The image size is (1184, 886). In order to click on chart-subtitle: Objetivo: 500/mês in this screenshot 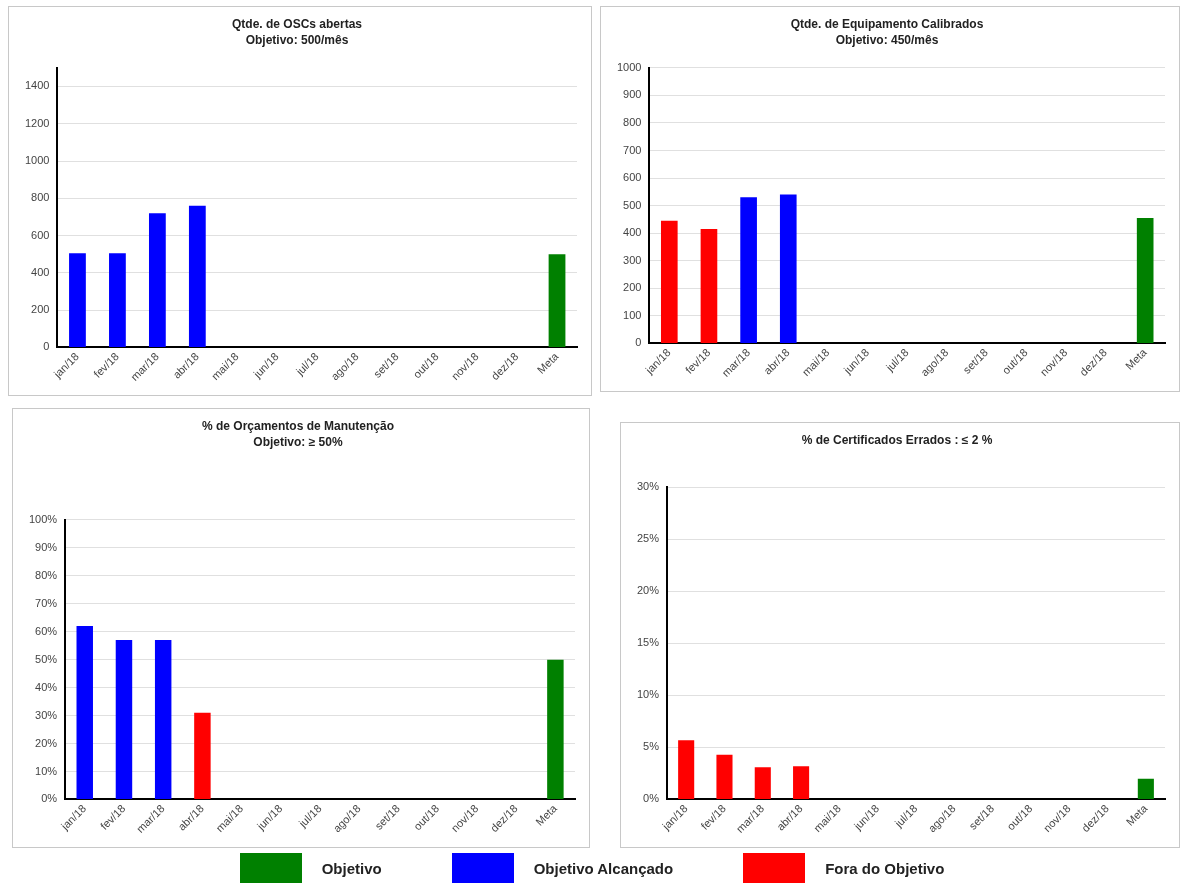, I will do `click(297, 39)`.